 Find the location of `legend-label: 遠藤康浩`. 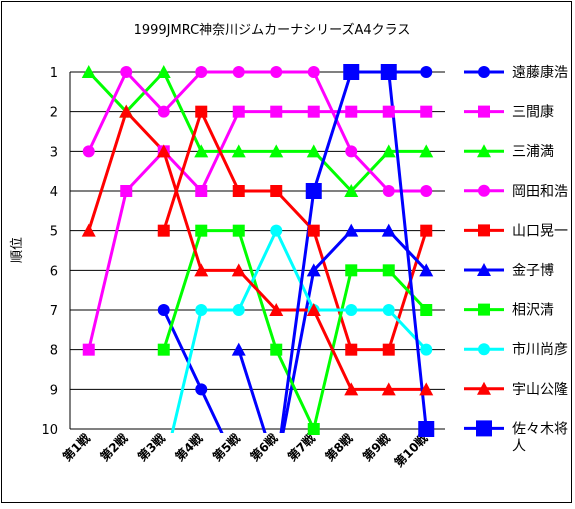

legend-label: 遠藤康浩 is located at coordinates (540, 72).